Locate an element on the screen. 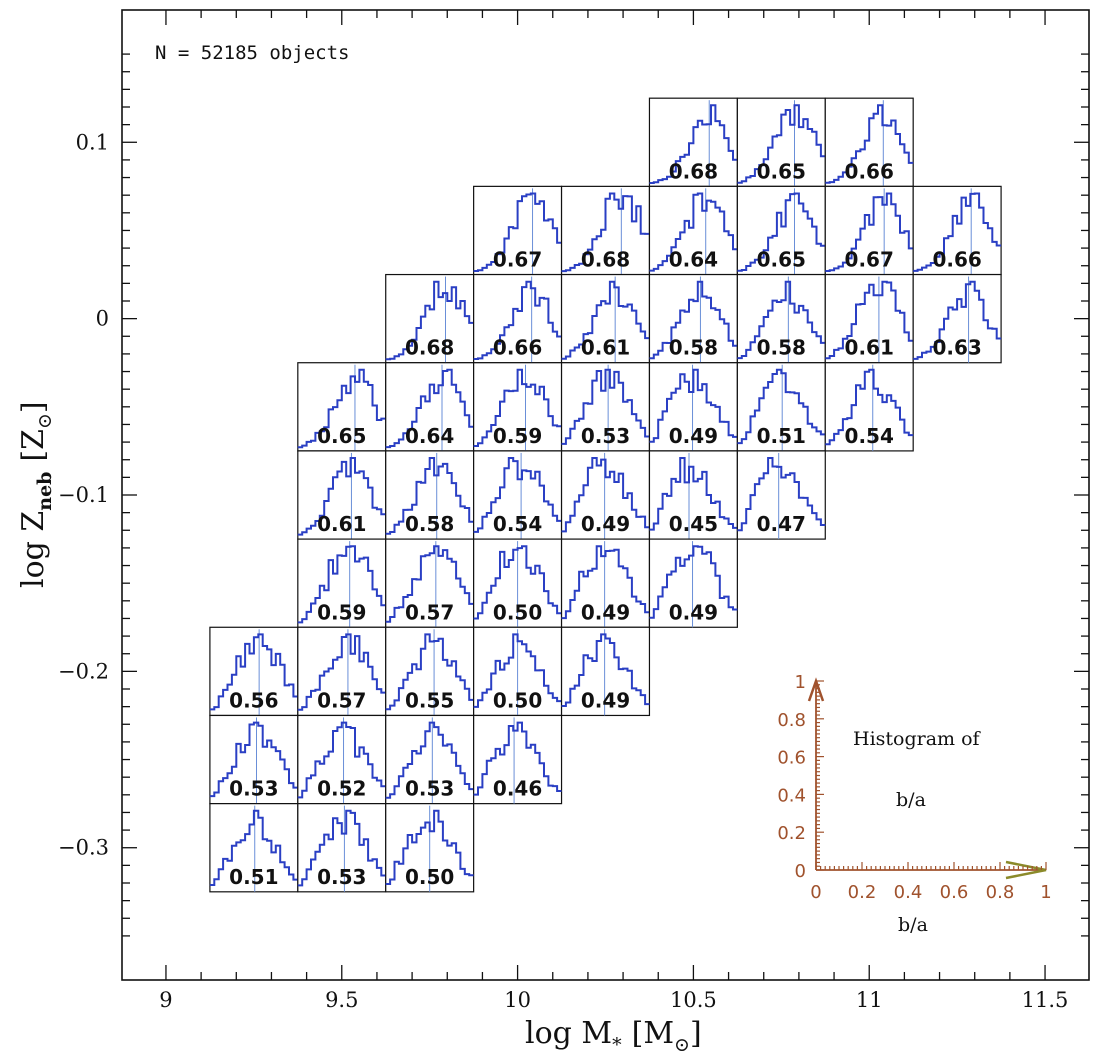 This screenshot has width=1093, height=1059. legend-x-tick-label: 0.6 is located at coordinates (954, 892).